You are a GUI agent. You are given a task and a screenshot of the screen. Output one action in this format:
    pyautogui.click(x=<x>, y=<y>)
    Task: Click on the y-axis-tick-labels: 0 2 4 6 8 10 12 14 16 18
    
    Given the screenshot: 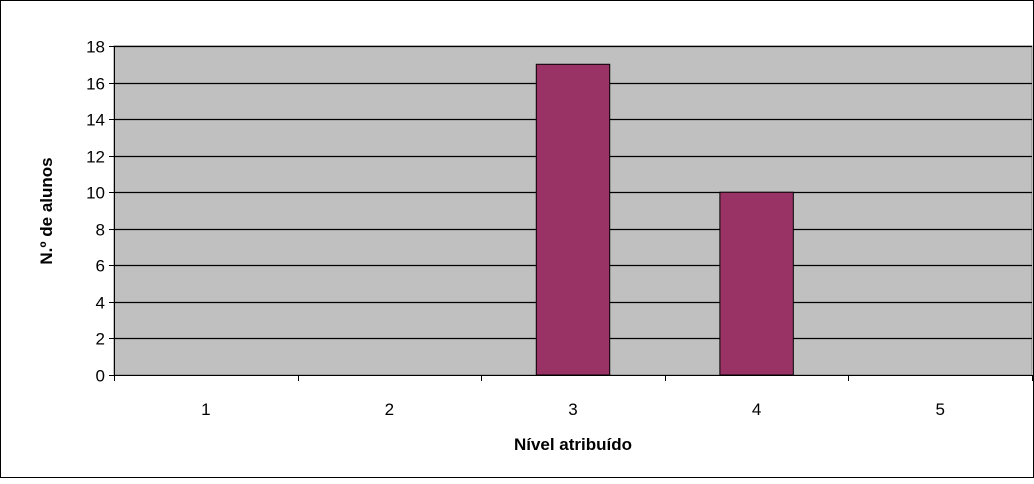 What is the action you would take?
    pyautogui.click(x=95, y=212)
    